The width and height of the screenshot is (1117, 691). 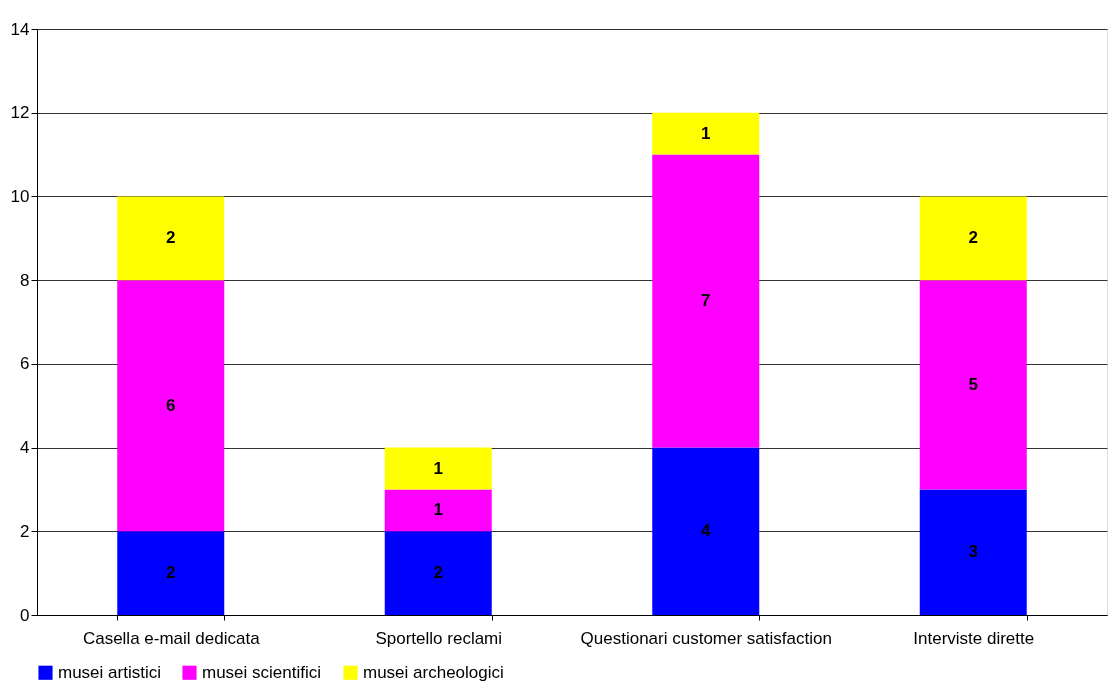 I want to click on data-label: 3, so click(x=973, y=552).